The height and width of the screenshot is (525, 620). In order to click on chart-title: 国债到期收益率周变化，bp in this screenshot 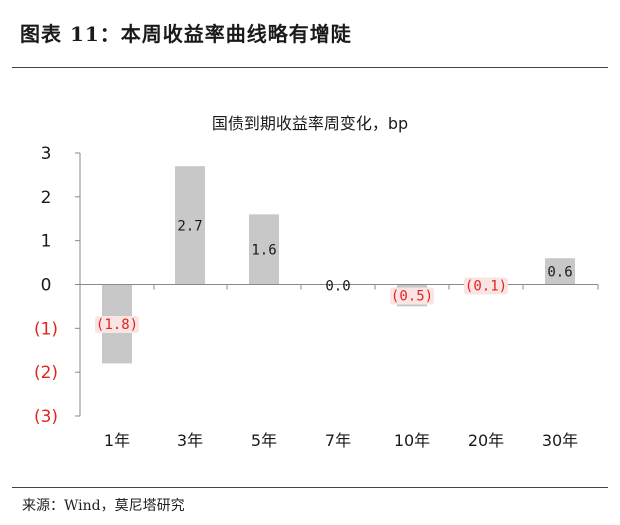, I will do `click(310, 123)`.